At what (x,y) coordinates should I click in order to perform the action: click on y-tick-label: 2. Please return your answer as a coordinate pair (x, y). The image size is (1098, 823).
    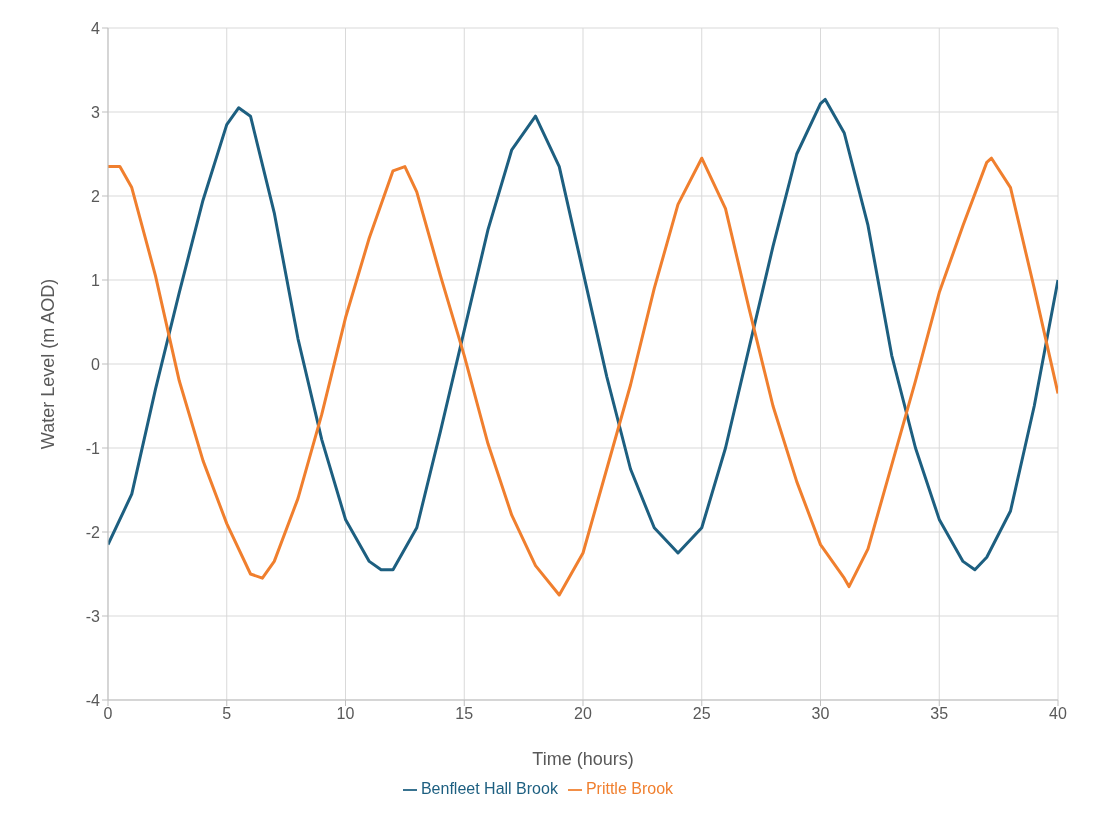
    Looking at the image, I should click on (96, 196).